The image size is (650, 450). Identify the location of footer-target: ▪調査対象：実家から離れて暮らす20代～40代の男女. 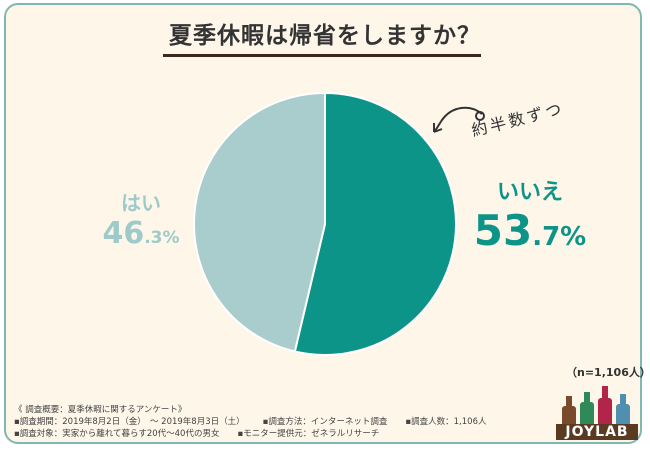
(117, 434).